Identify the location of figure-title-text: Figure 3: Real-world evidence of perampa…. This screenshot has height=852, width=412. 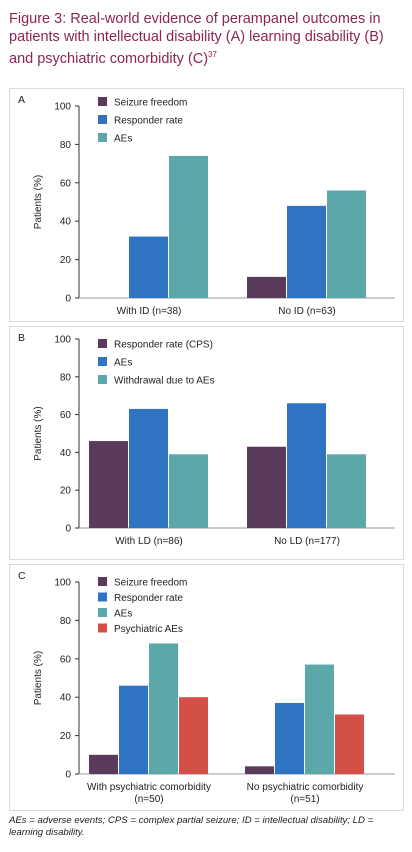
(196, 39).